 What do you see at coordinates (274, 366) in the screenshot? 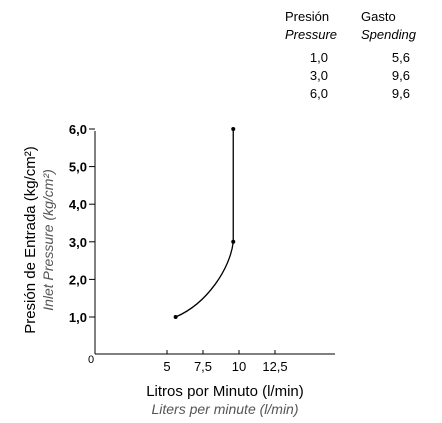
I see `x-tick-label: 12,5` at bounding box center [274, 366].